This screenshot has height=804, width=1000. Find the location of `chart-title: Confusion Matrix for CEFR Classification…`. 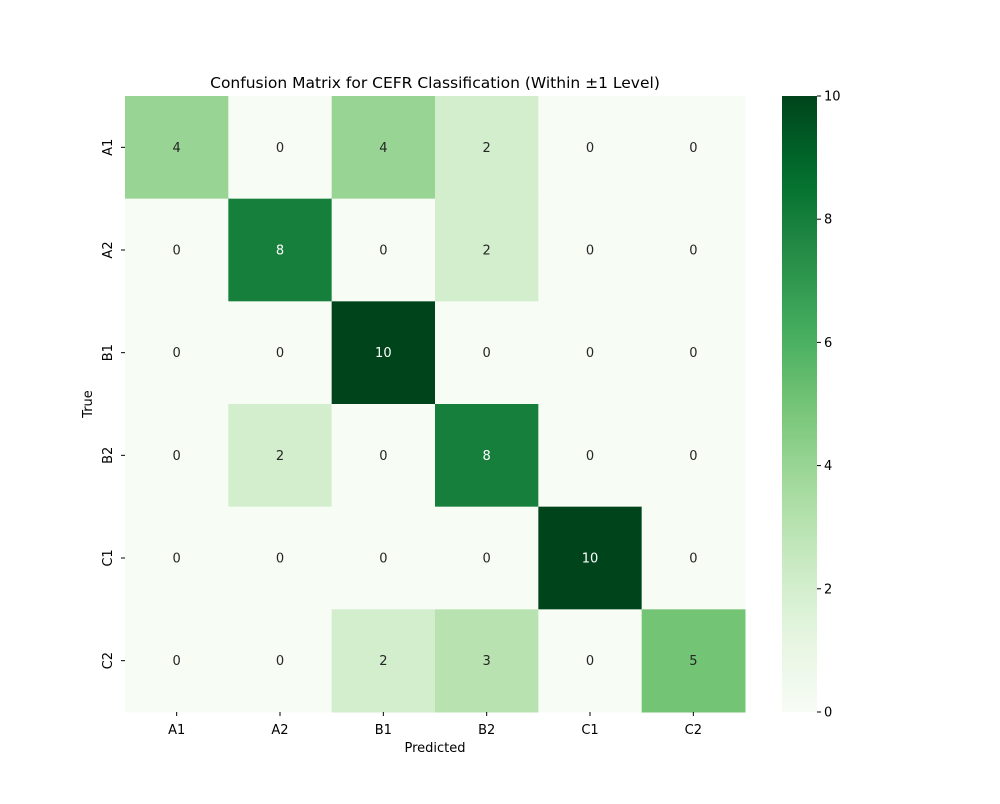

chart-title: Confusion Matrix for CEFR Classification… is located at coordinates (435, 83).